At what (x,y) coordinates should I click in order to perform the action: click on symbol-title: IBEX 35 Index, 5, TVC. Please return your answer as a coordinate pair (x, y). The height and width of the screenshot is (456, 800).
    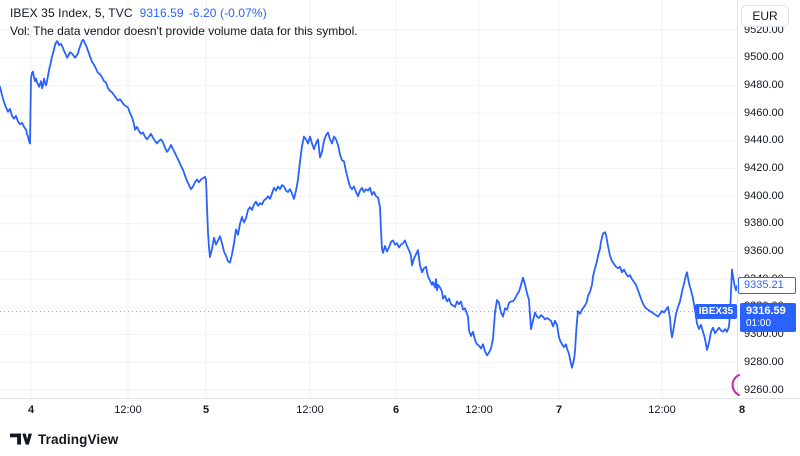
    Looking at the image, I should click on (71, 13).